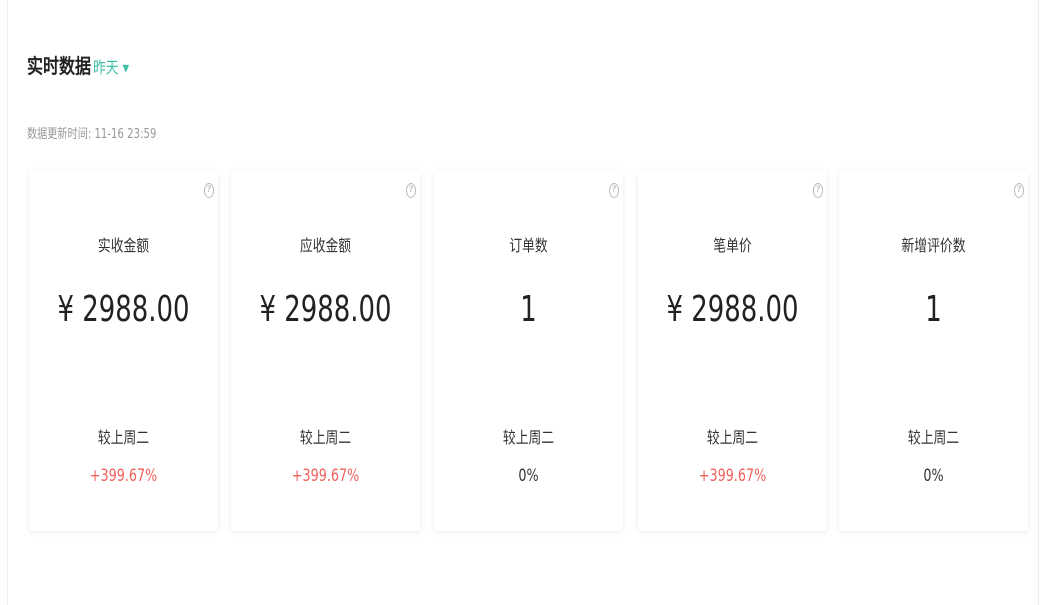 Image resolution: width=1043 pixels, height=605 pixels. Describe the element at coordinates (92, 134) in the screenshot. I see `update-time: 数据更新时间: 11-16 23:59` at that location.